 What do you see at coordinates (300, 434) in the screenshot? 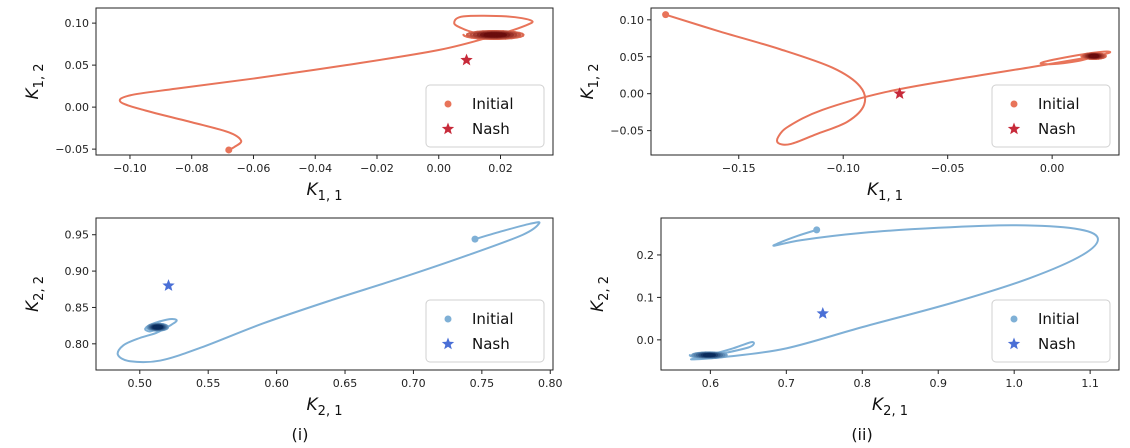
I see `caption-i: (i)` at bounding box center [300, 434].